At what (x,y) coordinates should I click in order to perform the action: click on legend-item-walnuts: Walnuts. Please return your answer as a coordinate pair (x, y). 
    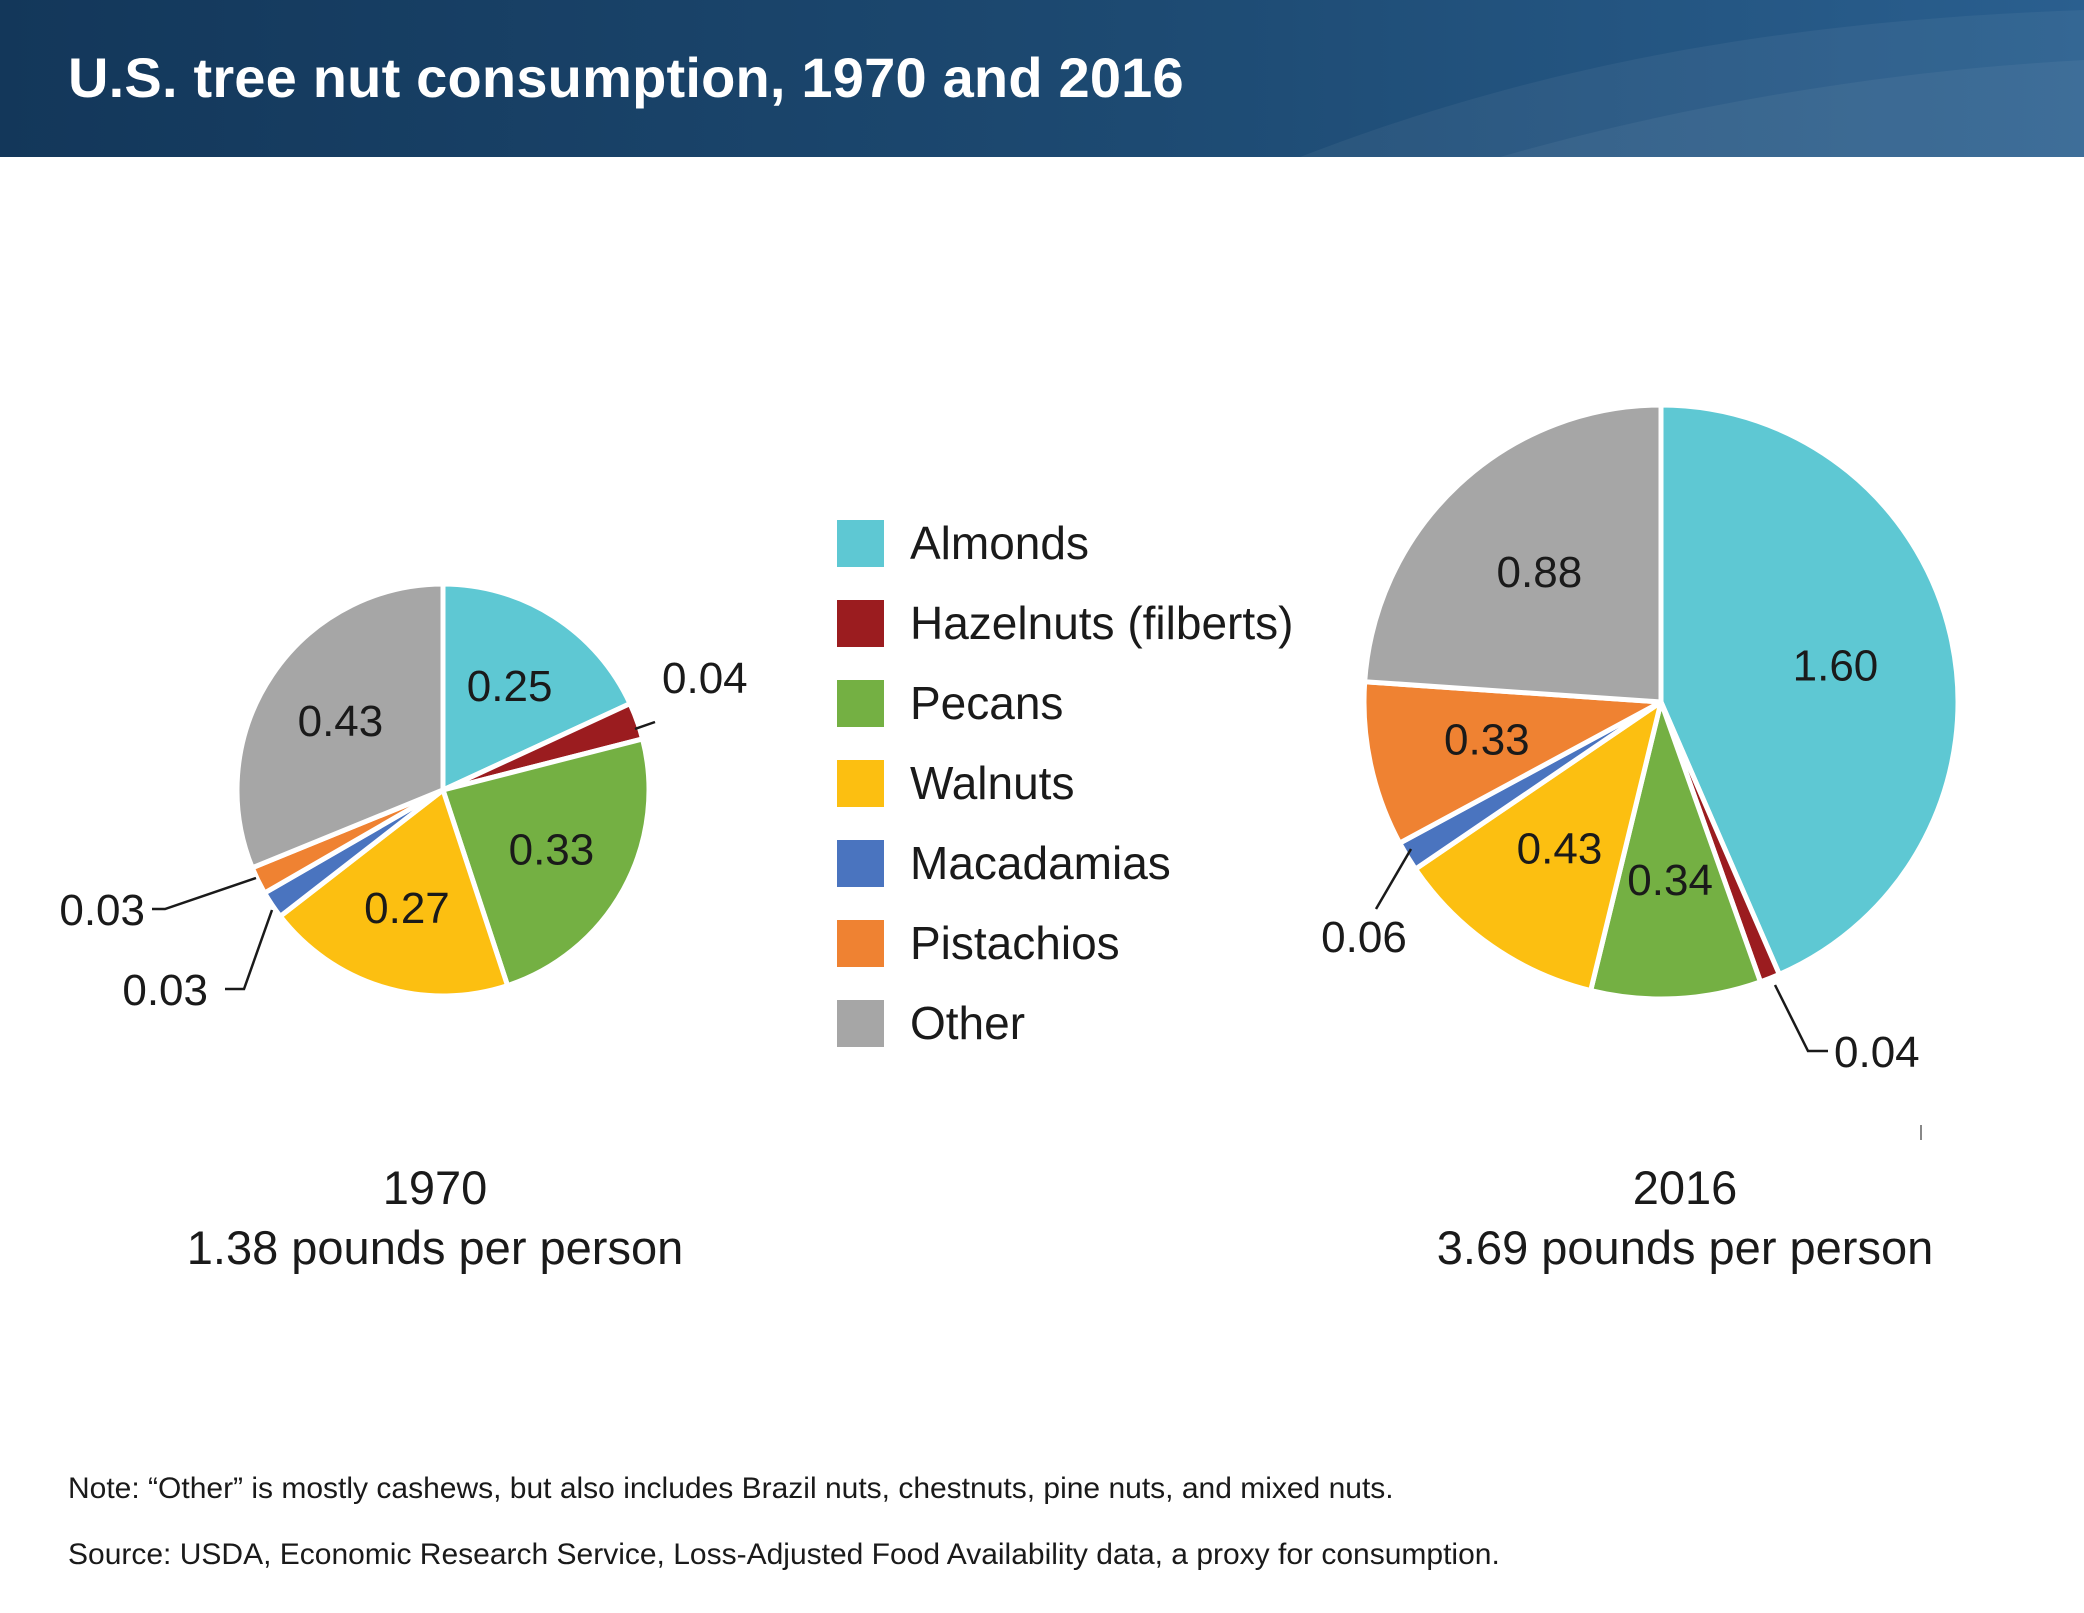
    Looking at the image, I should click on (1065, 783).